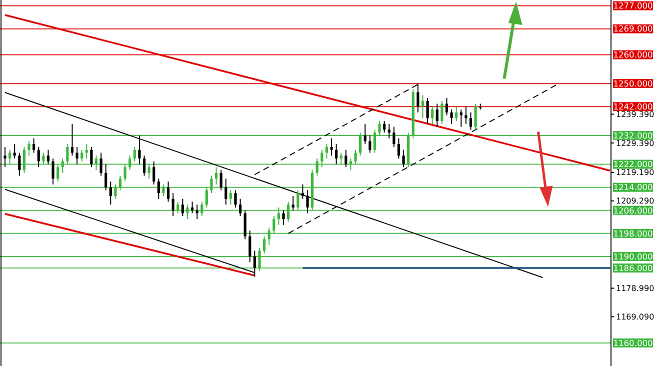  What do you see at coordinates (633, 343) in the screenshot?
I see `ref-line-label: 1160.000` at bounding box center [633, 343].